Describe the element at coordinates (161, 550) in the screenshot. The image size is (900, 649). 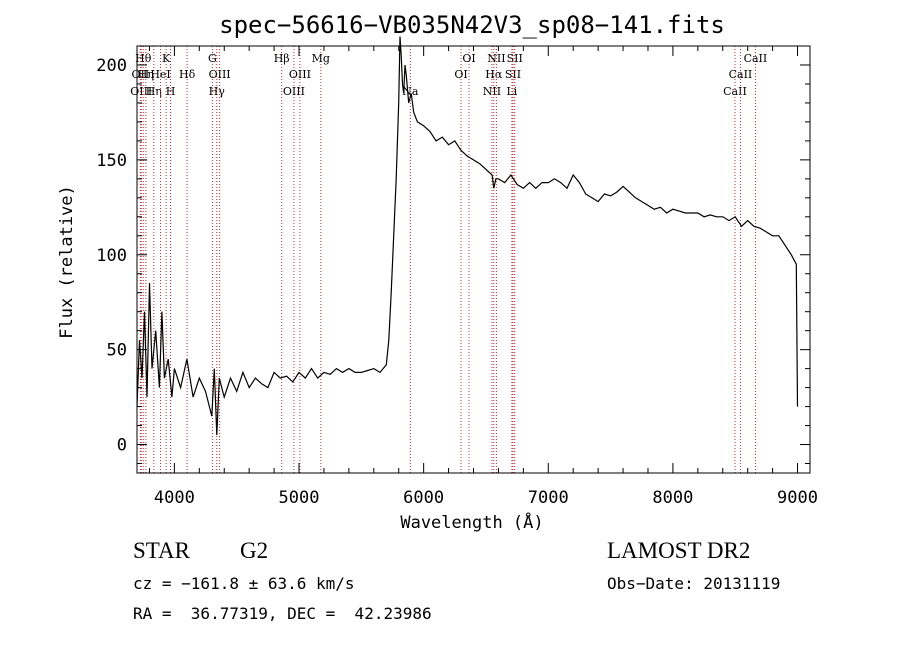
I see `object-class: STAR` at that location.